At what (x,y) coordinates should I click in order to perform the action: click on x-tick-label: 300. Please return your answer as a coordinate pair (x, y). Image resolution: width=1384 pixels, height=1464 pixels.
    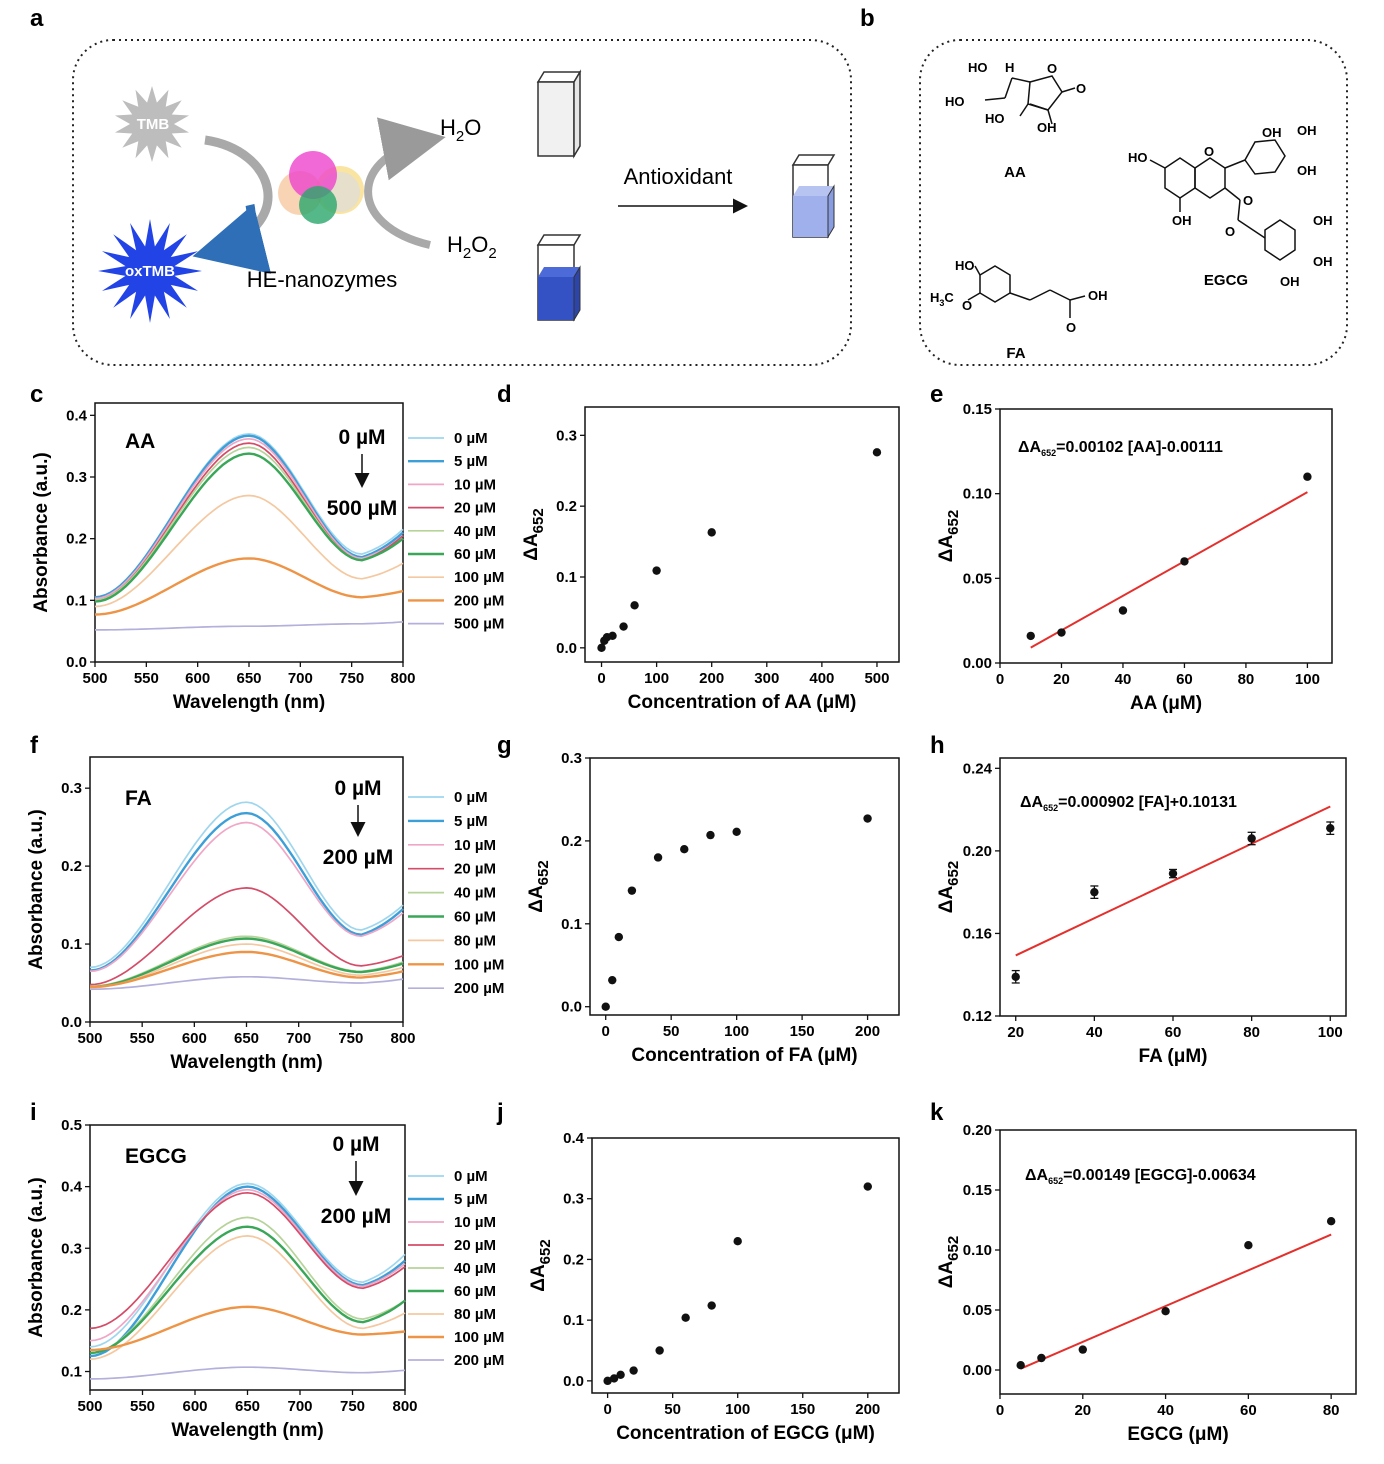
    Looking at the image, I should click on (766, 678).